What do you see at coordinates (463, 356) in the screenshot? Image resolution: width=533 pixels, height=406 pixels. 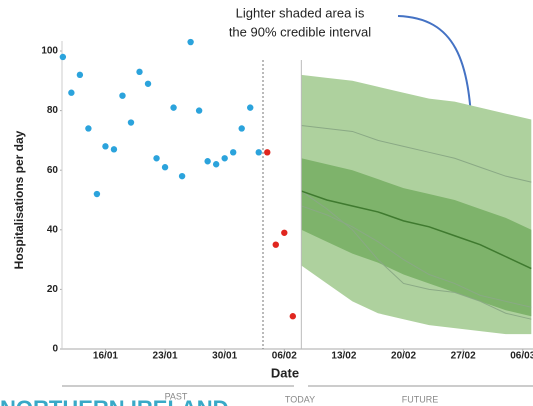 I see `x-tick-label: 27/02` at bounding box center [463, 356].